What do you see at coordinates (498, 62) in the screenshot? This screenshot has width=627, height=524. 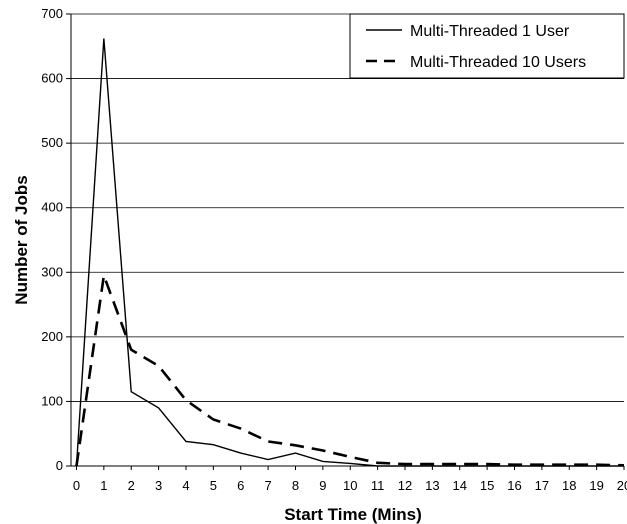 I see `legend-label-series-2: Multi-Threaded 10 Users` at bounding box center [498, 62].